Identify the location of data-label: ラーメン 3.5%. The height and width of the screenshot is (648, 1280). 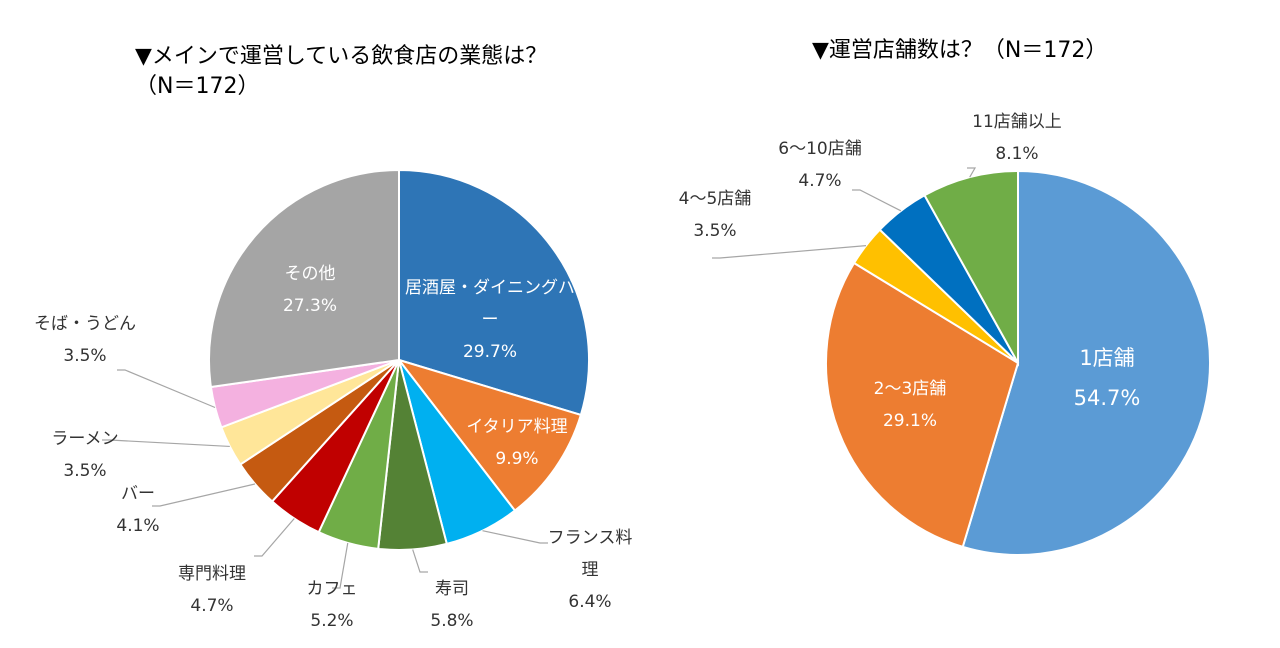
(85, 455).